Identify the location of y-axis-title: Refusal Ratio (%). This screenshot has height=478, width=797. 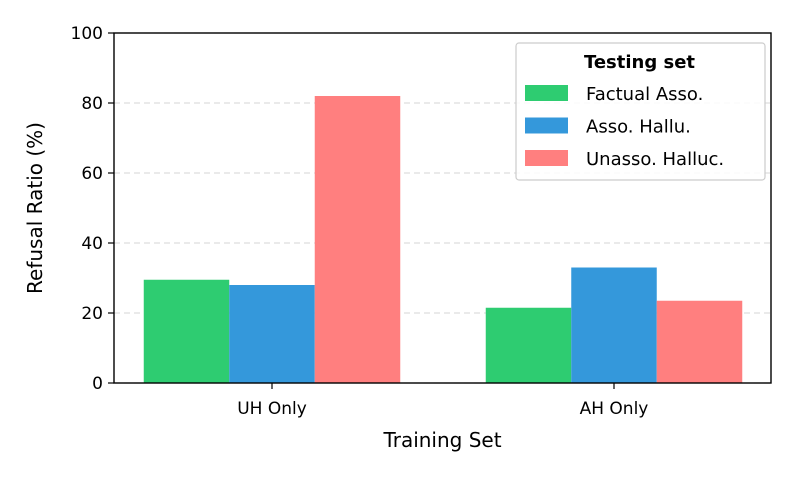
(35, 208).